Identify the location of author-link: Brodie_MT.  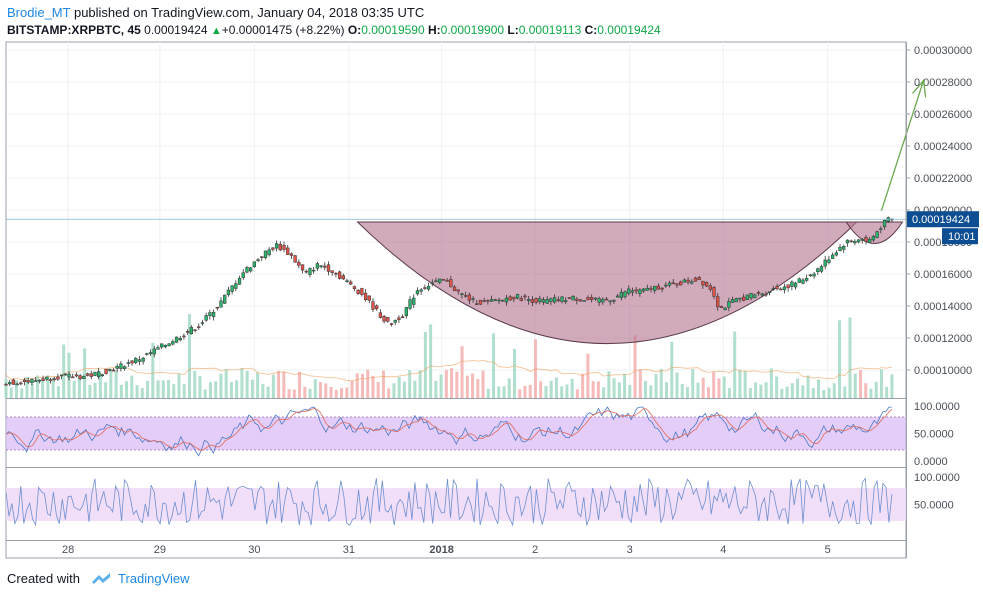
(39, 12).